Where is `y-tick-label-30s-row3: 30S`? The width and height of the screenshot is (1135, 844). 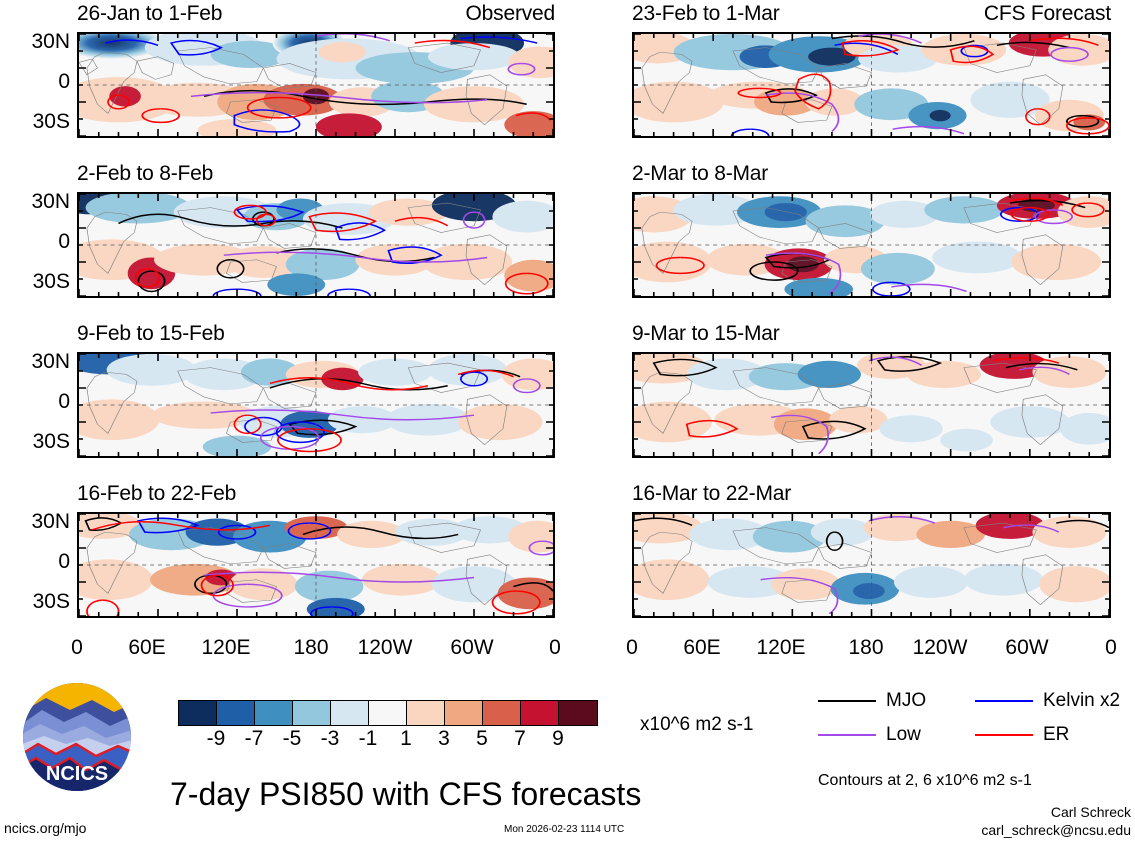 y-tick-label-30s-row3: 30S is located at coordinates (51, 441).